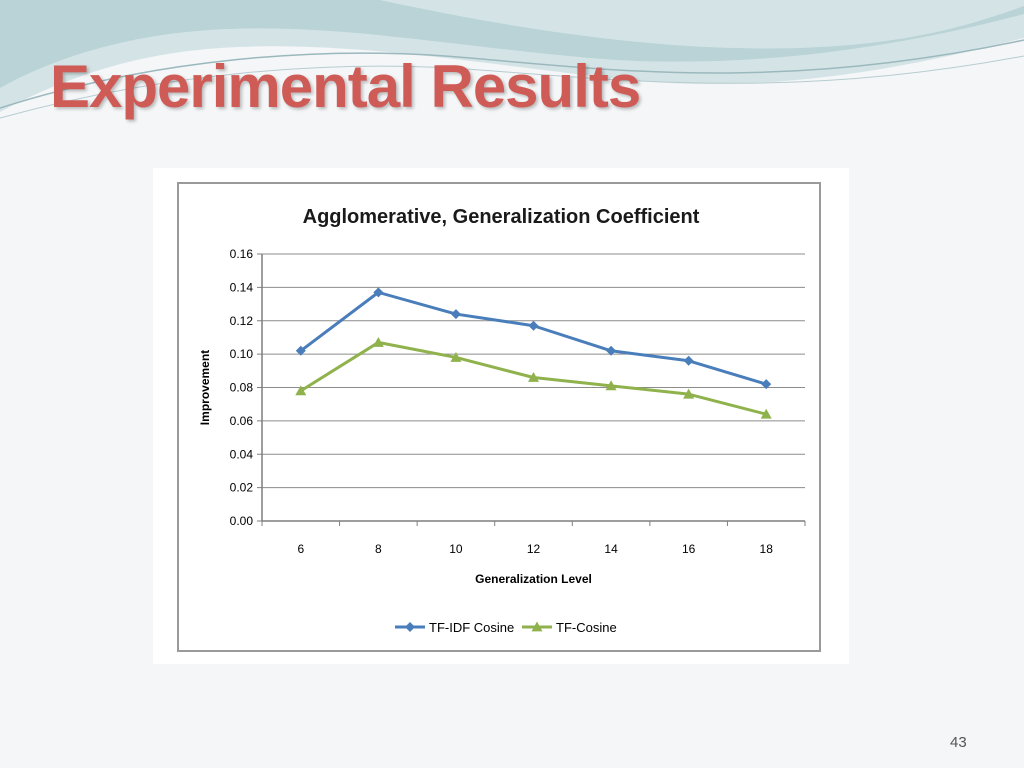 The image size is (1024, 768). Describe the element at coordinates (242, 421) in the screenshot. I see `y-tick-label: 0.06` at that location.